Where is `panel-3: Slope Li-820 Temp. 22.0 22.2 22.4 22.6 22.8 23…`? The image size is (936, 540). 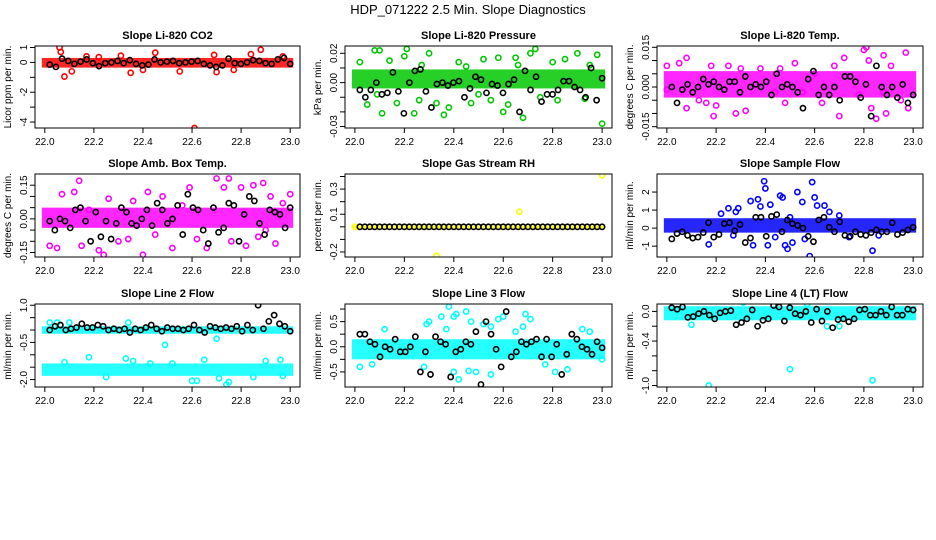 panel-3: Slope Li-820 Temp. 22.0 22.2 22.4 22.6 22.8 23… is located at coordinates (774, 89).